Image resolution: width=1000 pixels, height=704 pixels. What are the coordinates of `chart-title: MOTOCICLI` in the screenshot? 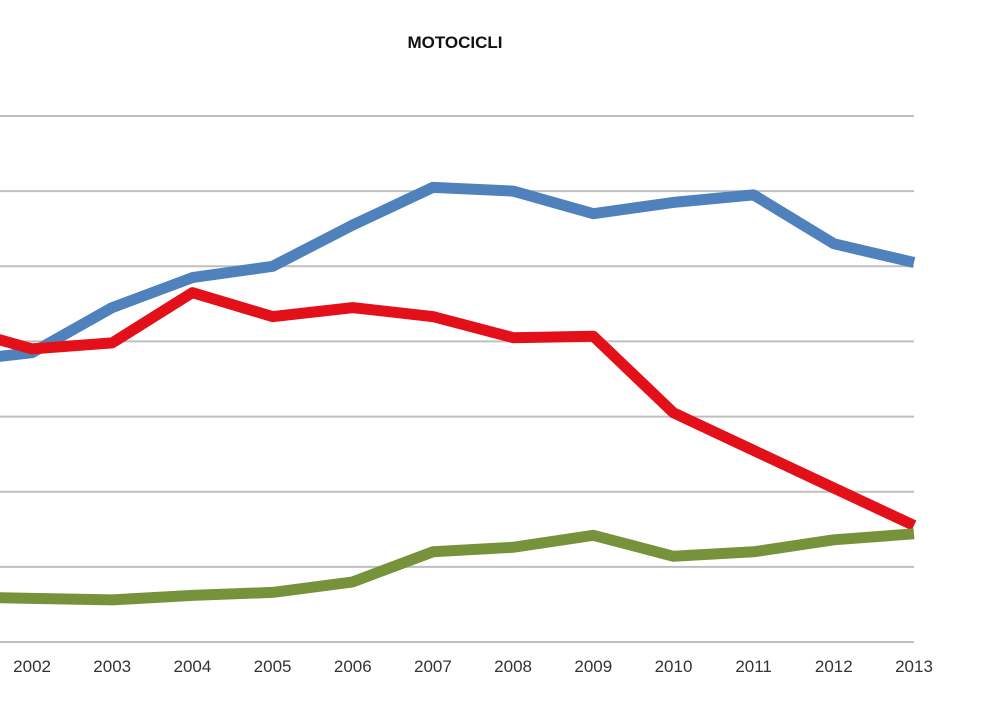 It's located at (454, 42).